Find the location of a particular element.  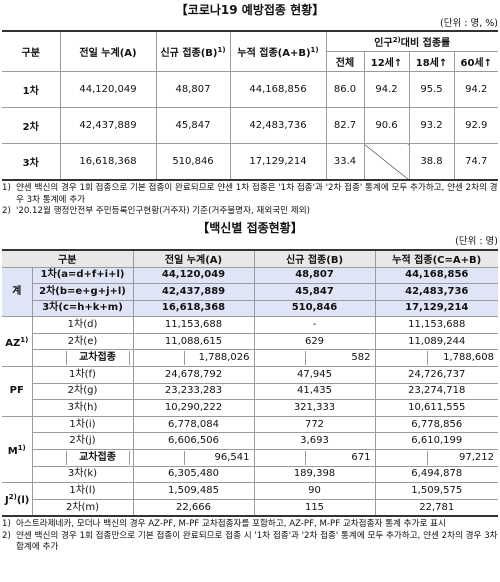

column-header: 누적 접종(C=A+B) is located at coordinates (436, 258).